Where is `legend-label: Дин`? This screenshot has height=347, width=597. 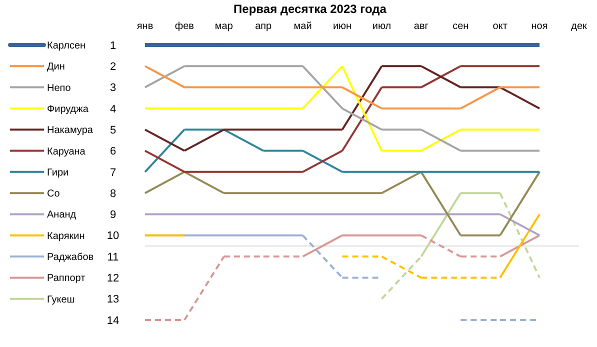
legend-label: Дин is located at coordinates (56, 67).